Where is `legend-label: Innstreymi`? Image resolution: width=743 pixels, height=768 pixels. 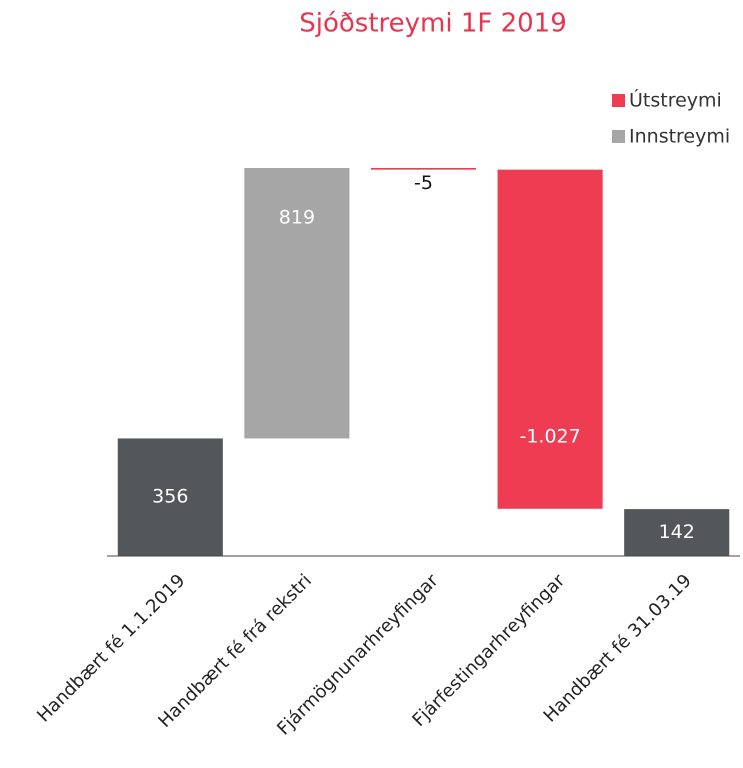 legend-label: Innstreymi is located at coordinates (679, 137).